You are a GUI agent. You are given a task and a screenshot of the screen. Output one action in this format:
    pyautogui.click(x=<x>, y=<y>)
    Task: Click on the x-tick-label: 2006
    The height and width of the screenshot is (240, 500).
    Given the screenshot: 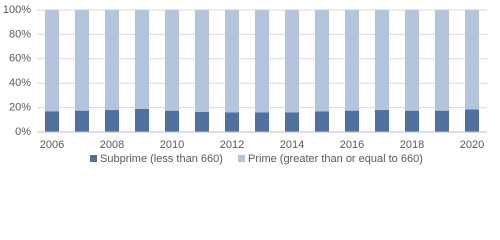 What is the action you would take?
    pyautogui.click(x=52, y=145)
    